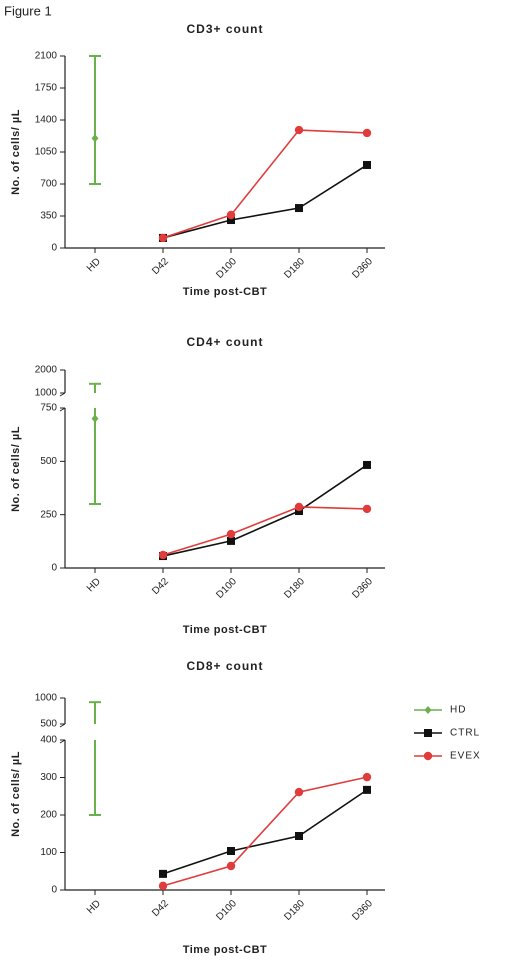 Image resolution: width=520 pixels, height=962 pixels. Describe the element at coordinates (46, 56) in the screenshot. I see `y-tick-label: 2100` at that location.